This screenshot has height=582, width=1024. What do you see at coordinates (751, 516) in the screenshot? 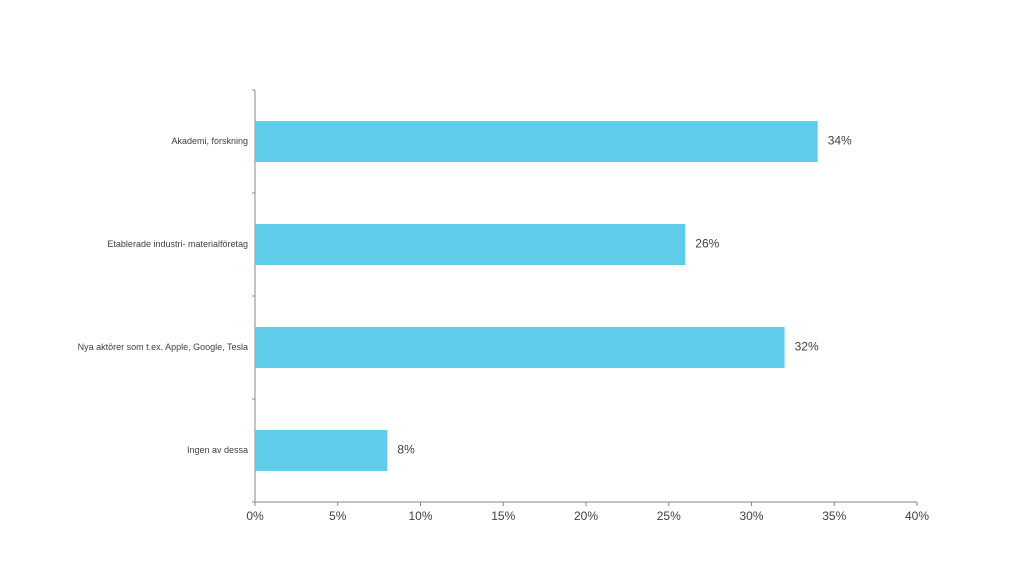
I see `x-tick-label: 30%` at bounding box center [751, 516].